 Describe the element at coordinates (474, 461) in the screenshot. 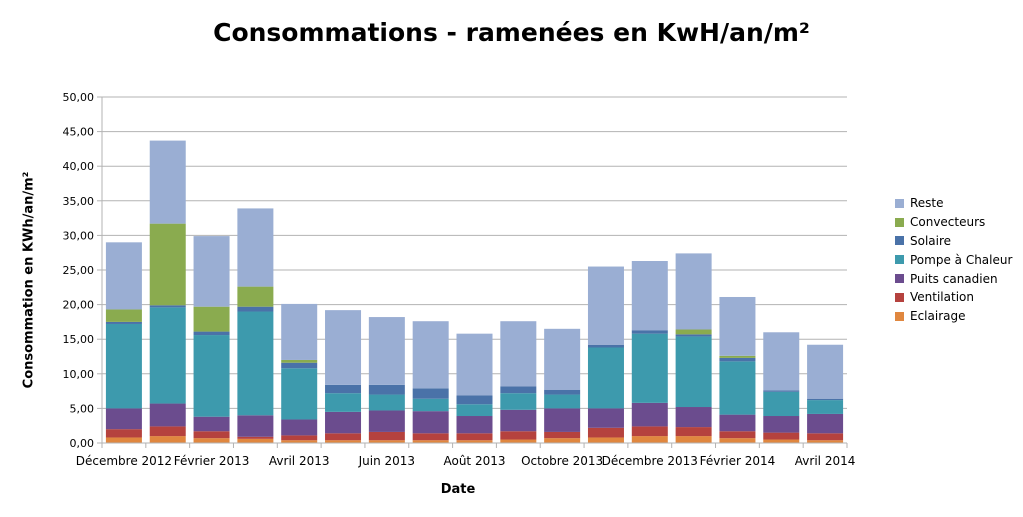

I see `x-tick-label: Août 2013` at that location.